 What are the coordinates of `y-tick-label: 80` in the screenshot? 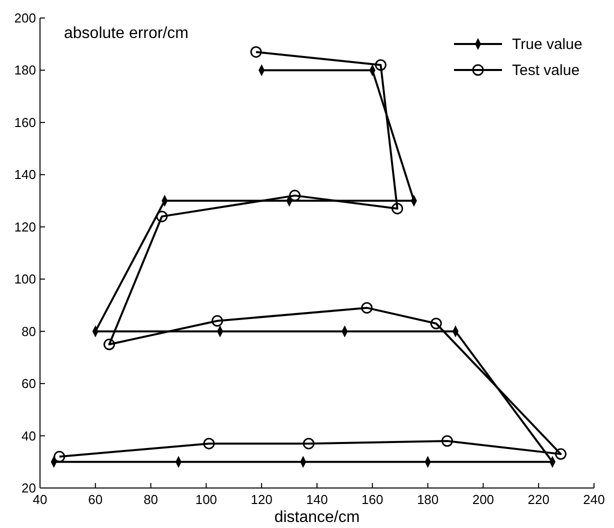 It's located at (29, 331).